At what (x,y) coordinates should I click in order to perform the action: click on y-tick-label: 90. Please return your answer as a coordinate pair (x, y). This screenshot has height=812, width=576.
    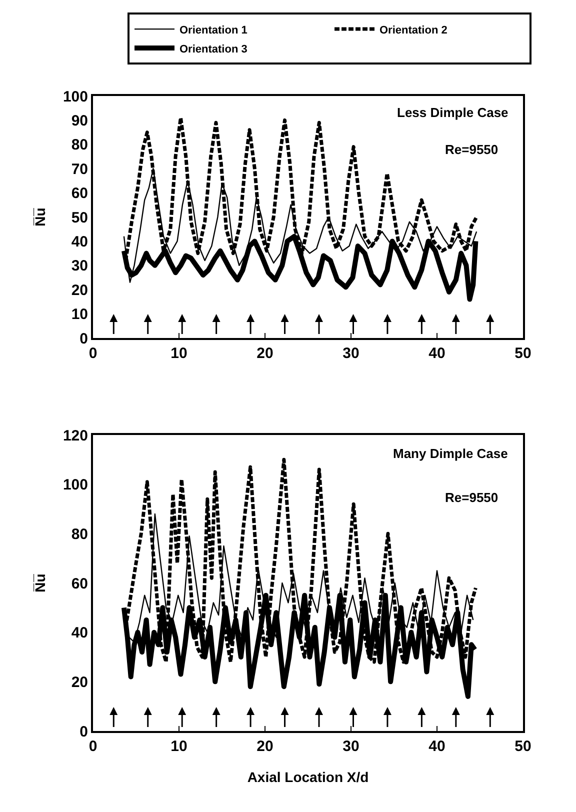
    Looking at the image, I should click on (79, 121).